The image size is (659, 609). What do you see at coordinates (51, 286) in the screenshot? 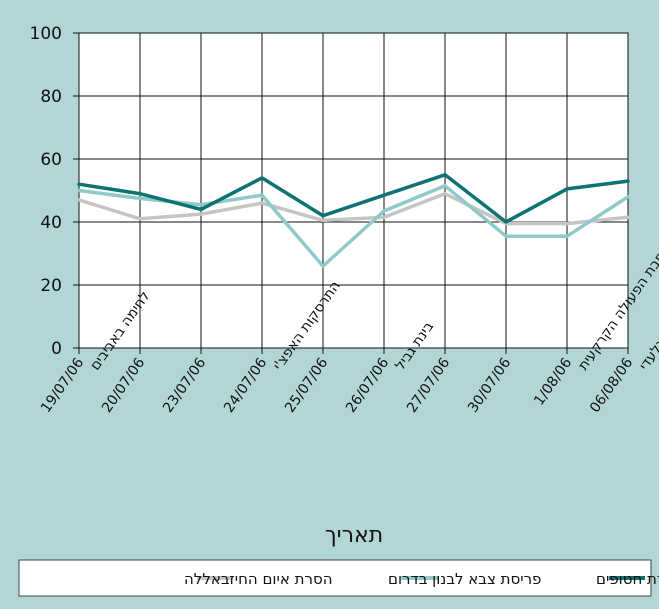
I see `y-tick-label: 20` at bounding box center [51, 286].